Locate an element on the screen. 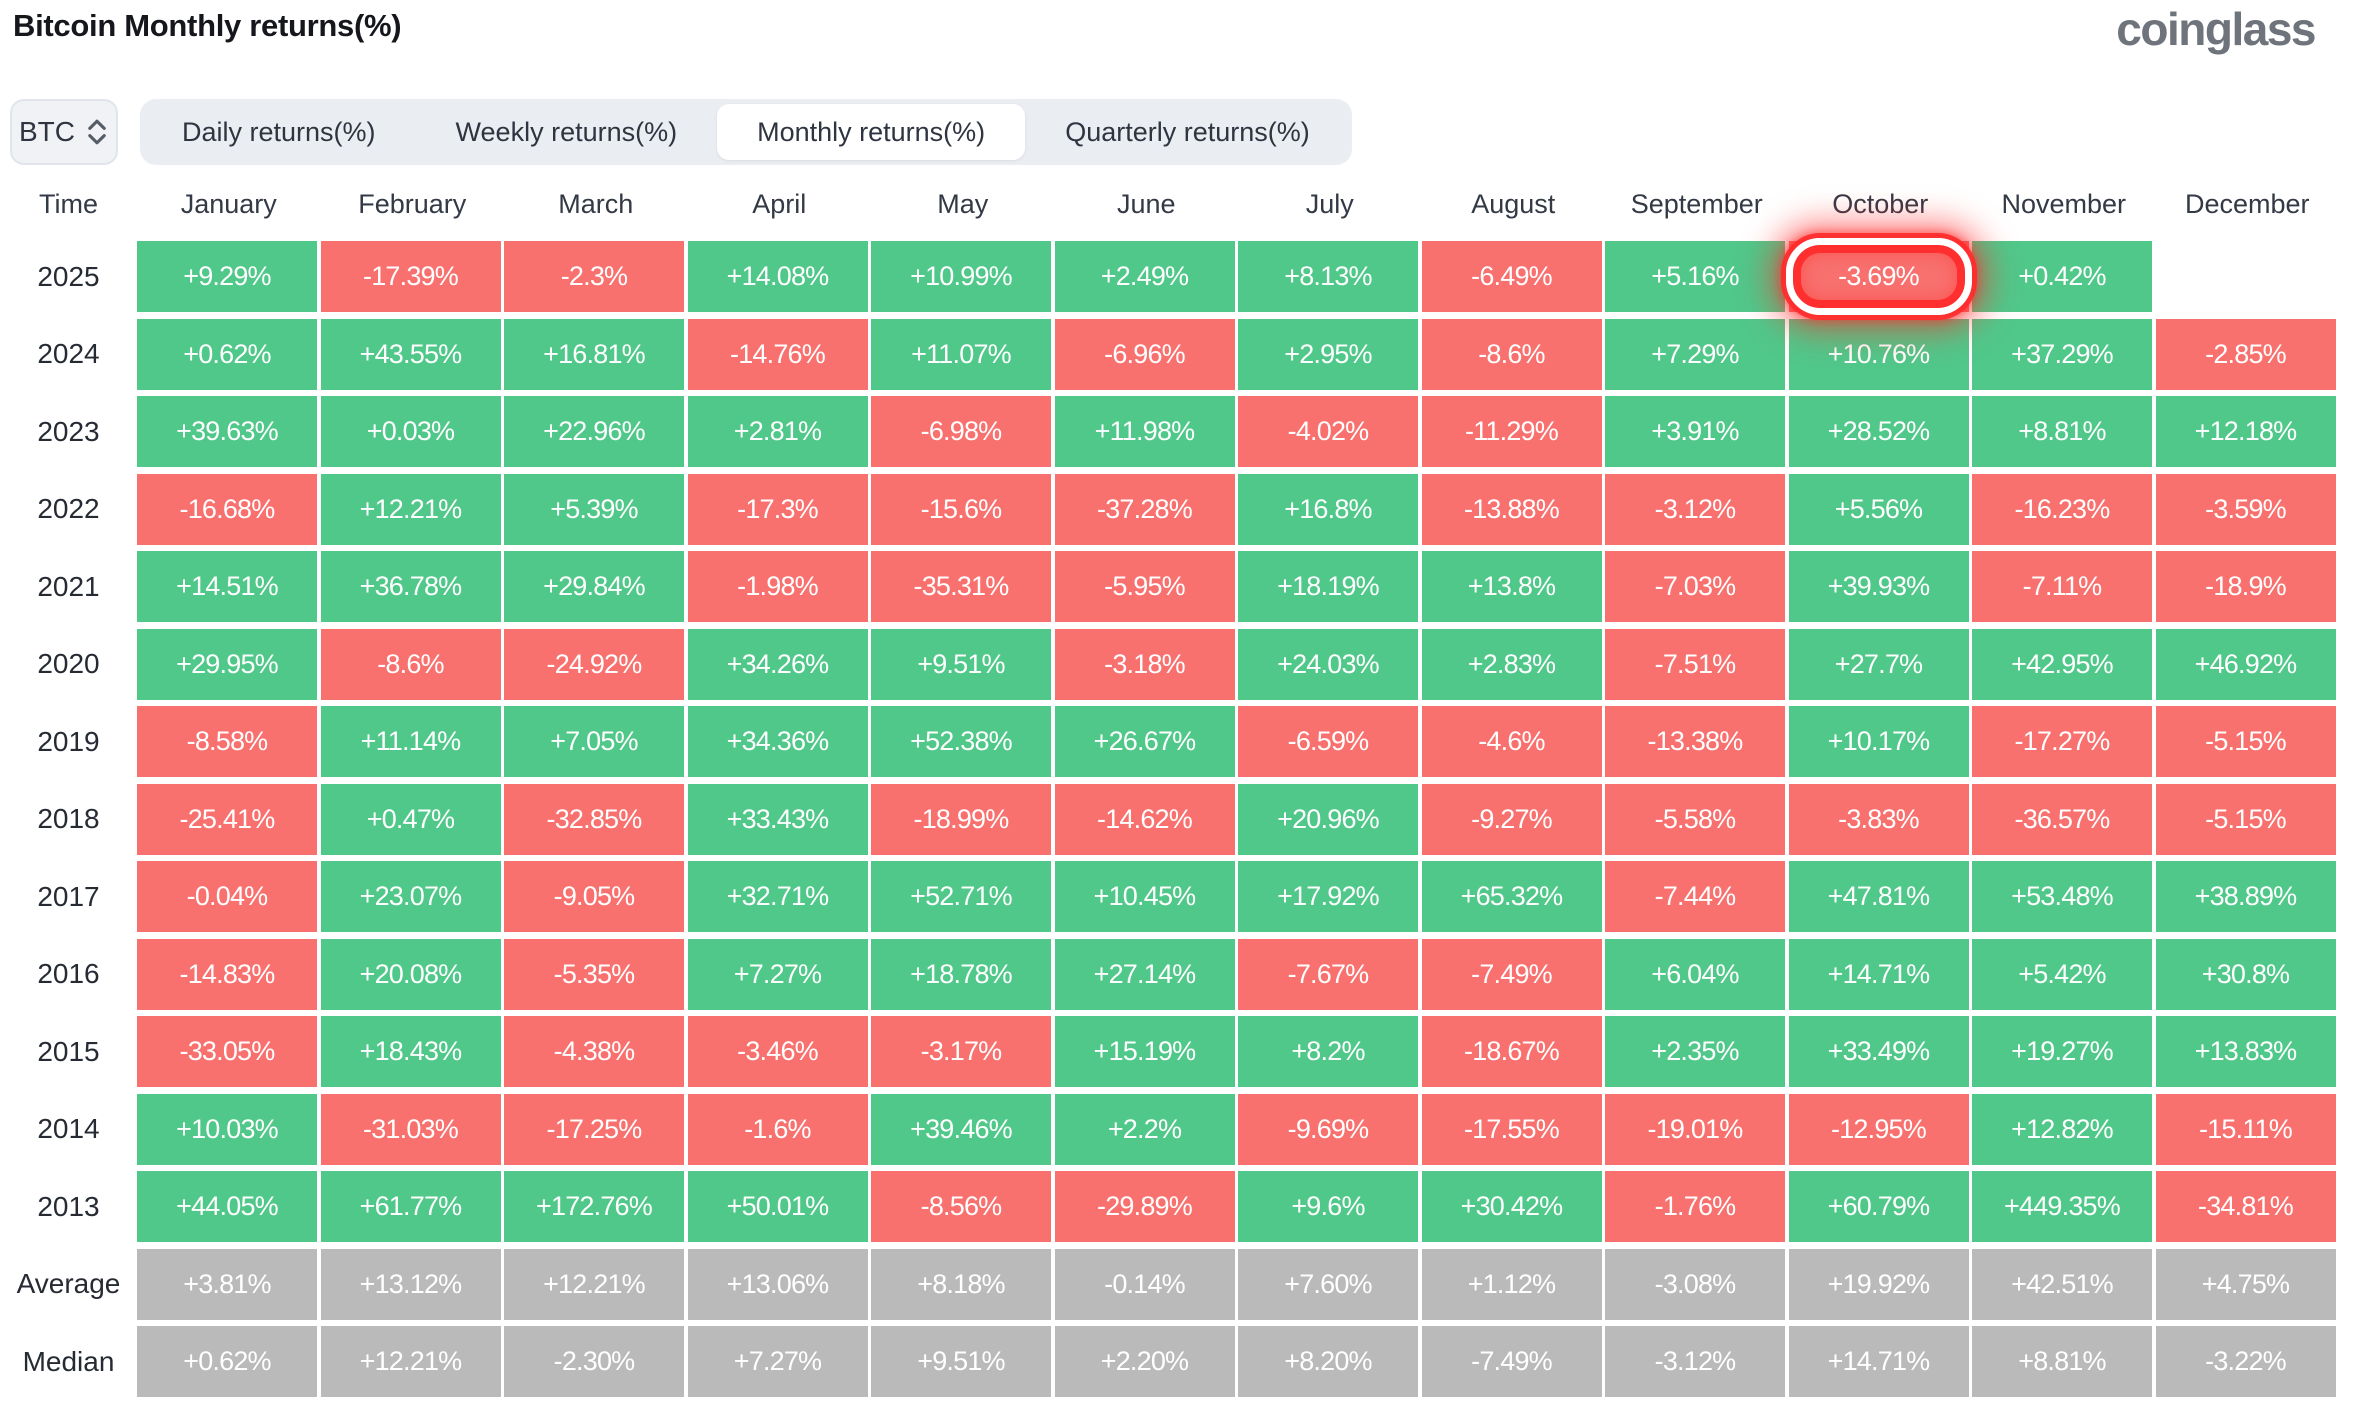 The image size is (2359, 1409). return-cell-2014-july: -9.69% is located at coordinates (1328, 1129).